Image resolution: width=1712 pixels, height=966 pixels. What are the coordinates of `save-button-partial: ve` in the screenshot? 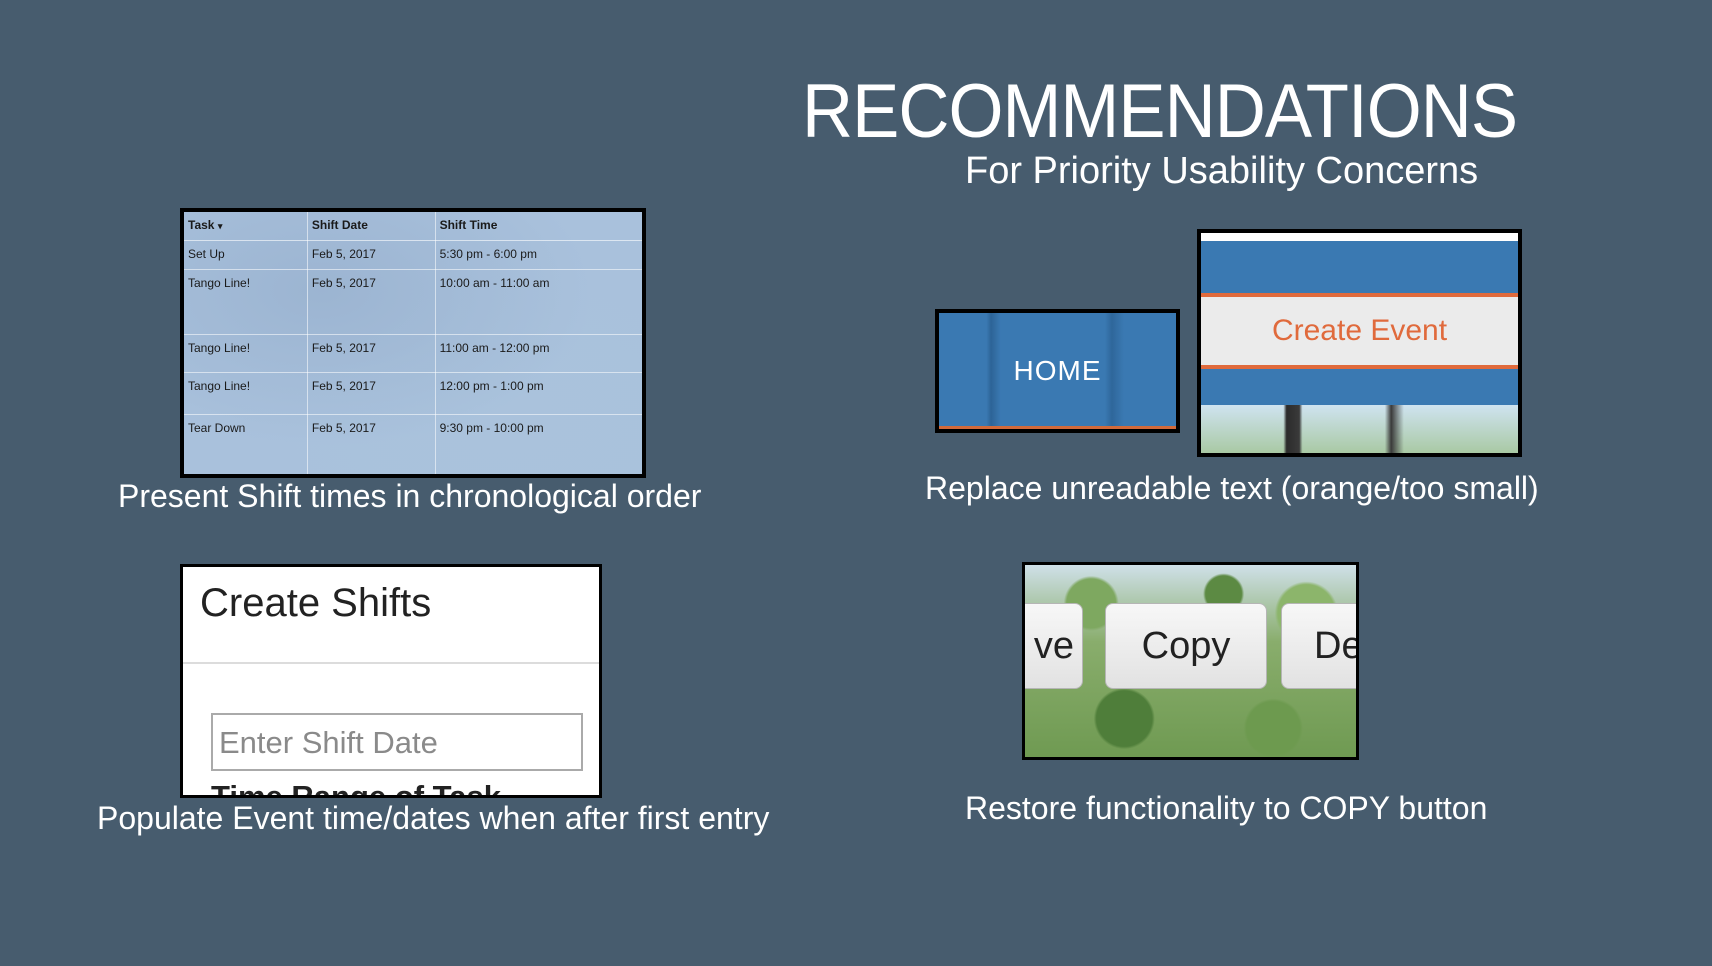 It's located at (1054, 646).